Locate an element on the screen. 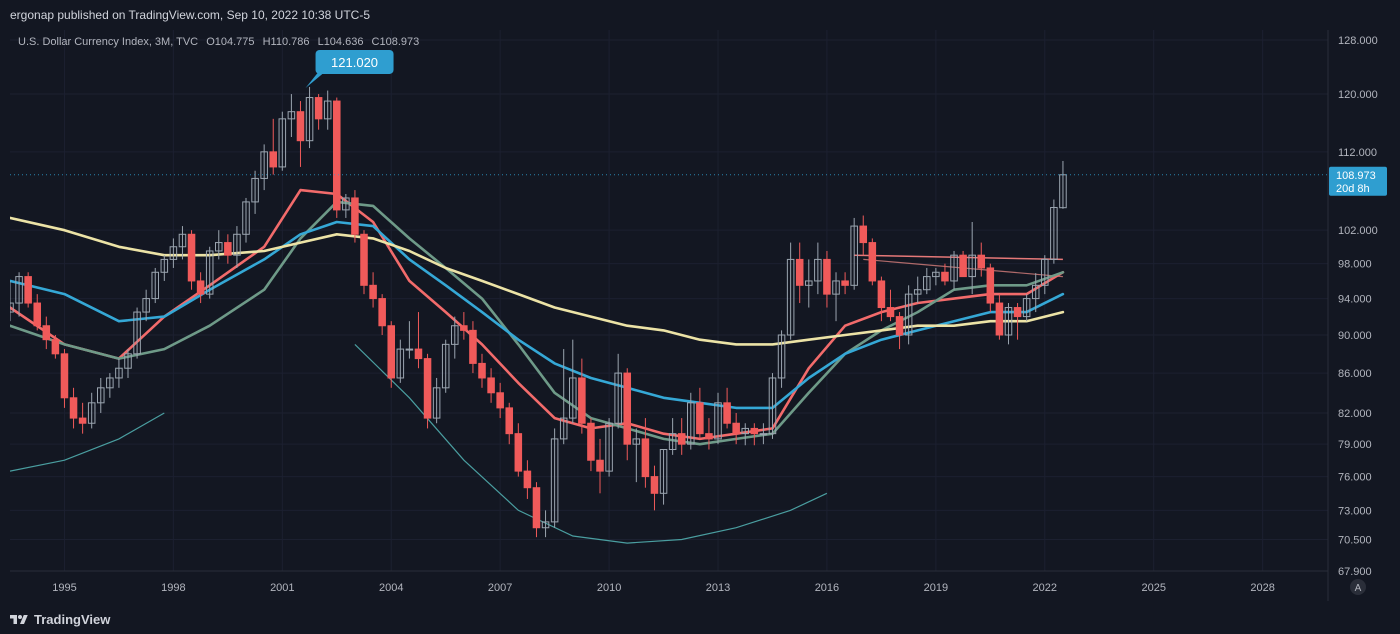  resistance-line is located at coordinates (958, 257).